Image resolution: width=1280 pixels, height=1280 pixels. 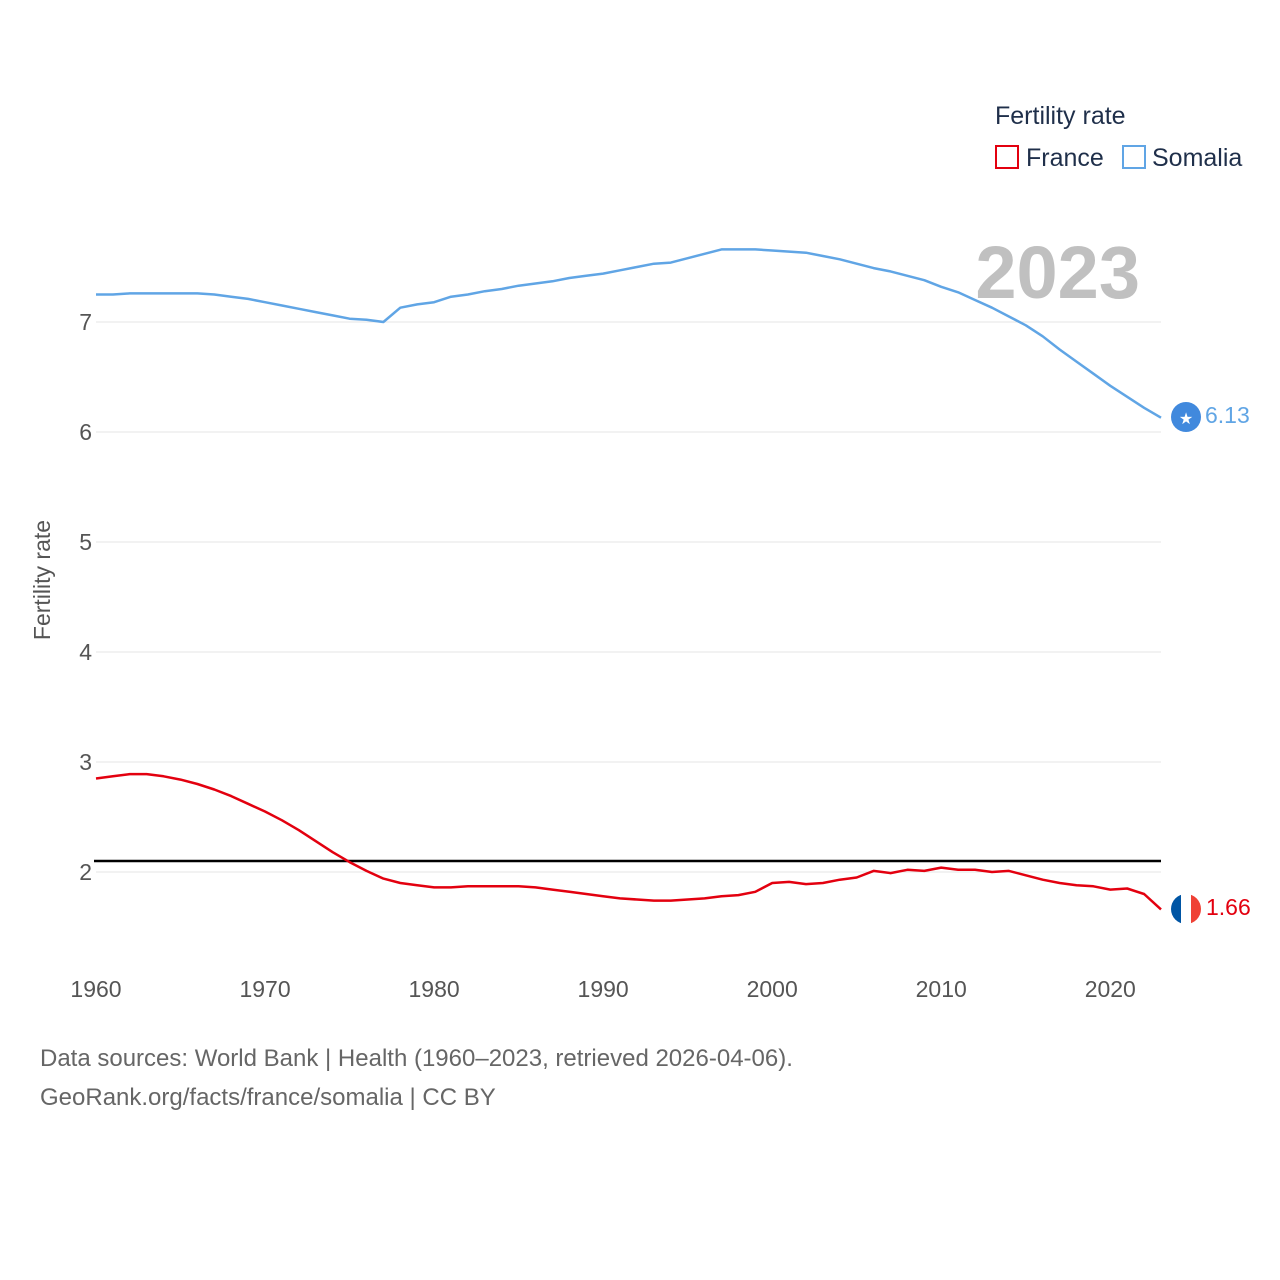 I want to click on x-tick-label-1990: 1990, so click(x=603, y=989).